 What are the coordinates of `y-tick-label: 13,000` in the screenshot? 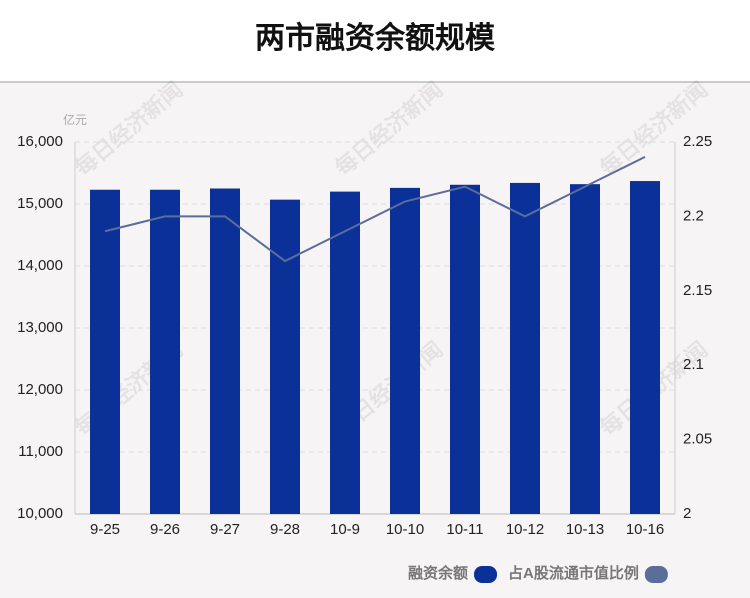 It's located at (40, 327).